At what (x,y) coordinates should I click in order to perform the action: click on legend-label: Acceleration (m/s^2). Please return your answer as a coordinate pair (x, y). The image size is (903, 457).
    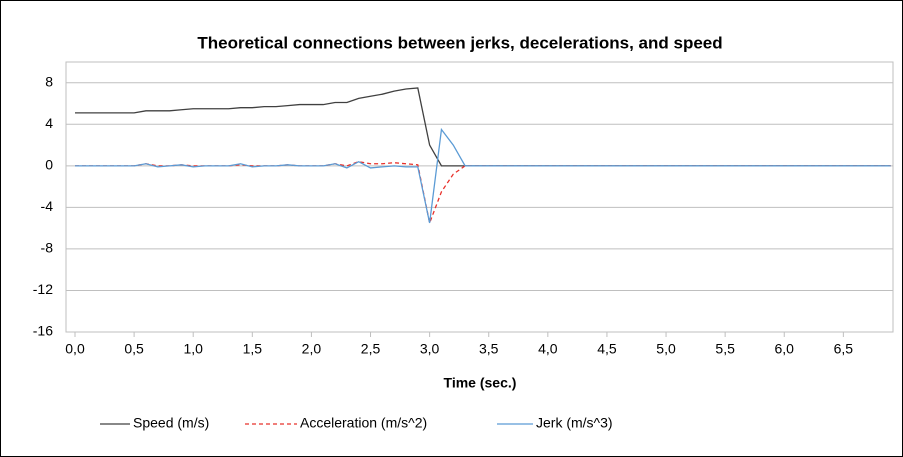
    Looking at the image, I should click on (363, 423).